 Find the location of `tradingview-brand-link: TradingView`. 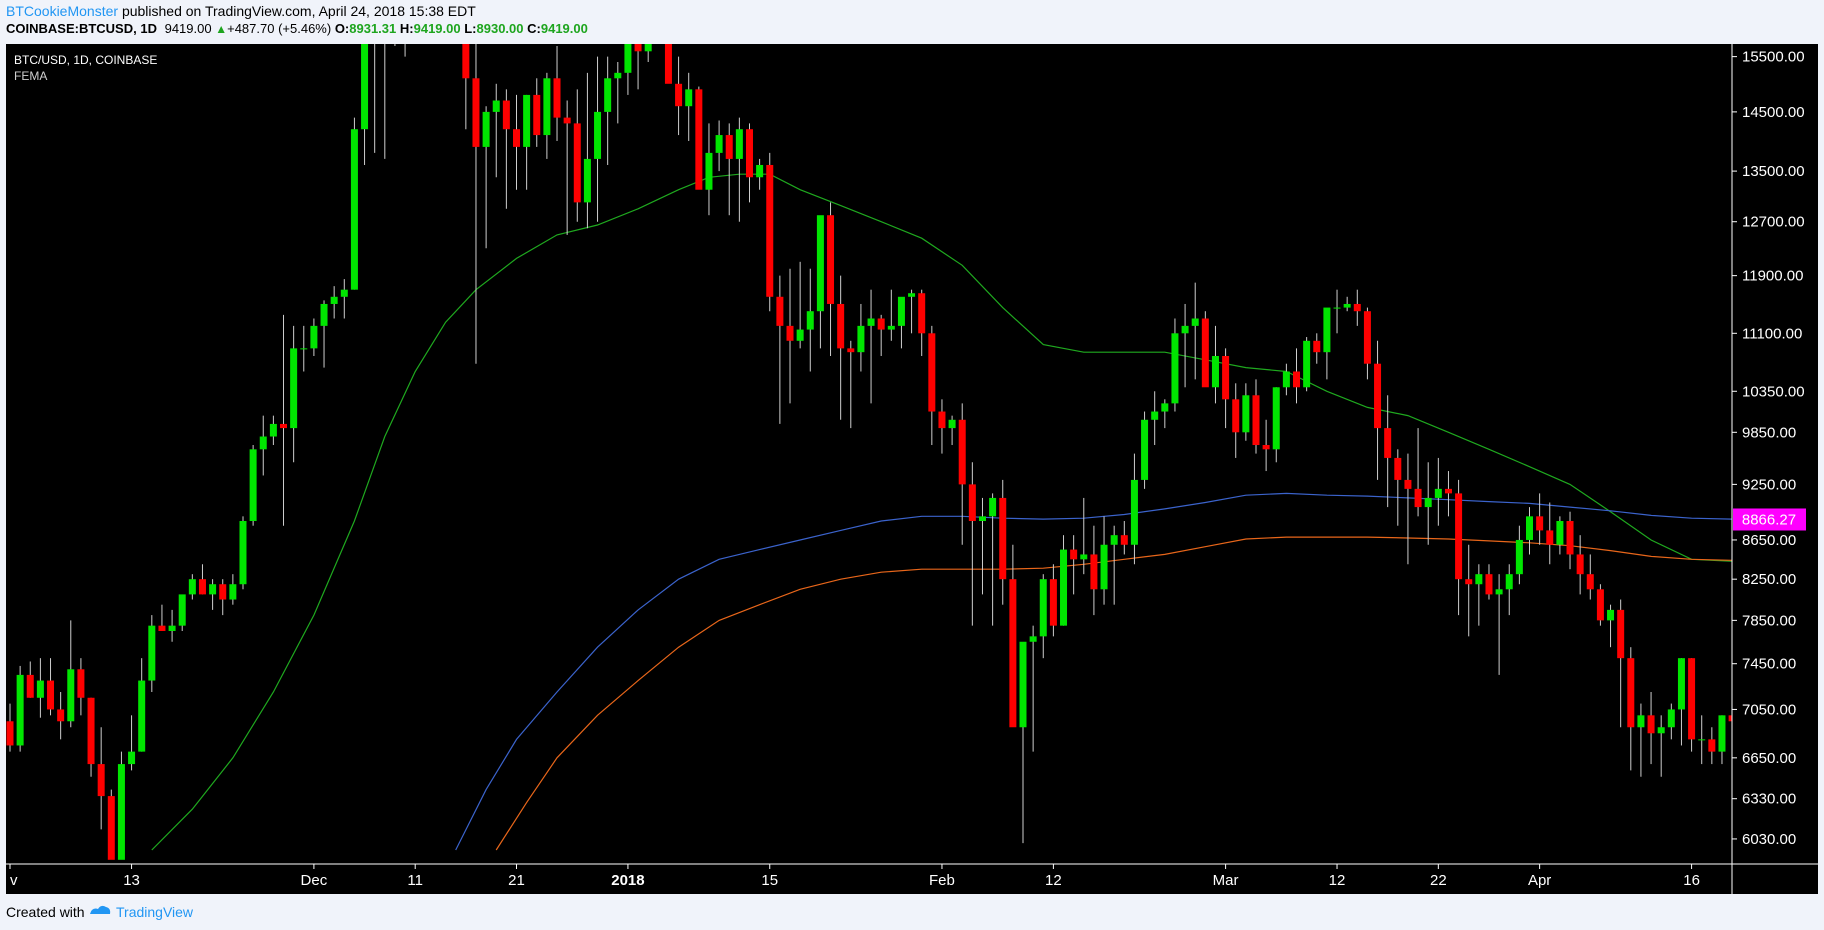

tradingview-brand-link: TradingView is located at coordinates (155, 912).